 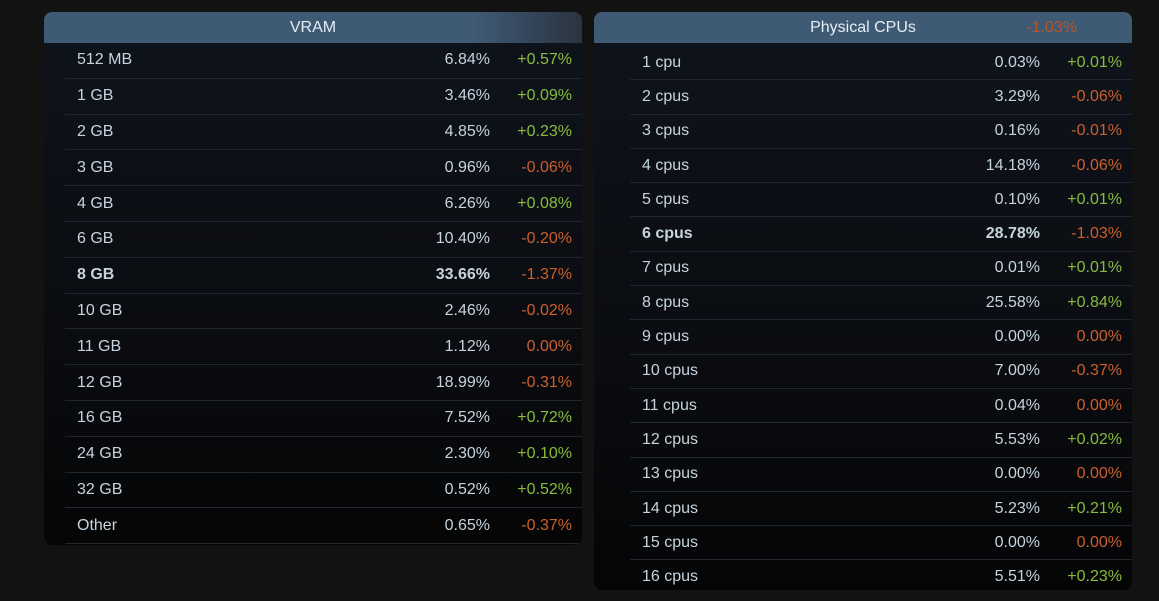 What do you see at coordinates (662, 62) in the screenshot?
I see `row-label: 1 cpu` at bounding box center [662, 62].